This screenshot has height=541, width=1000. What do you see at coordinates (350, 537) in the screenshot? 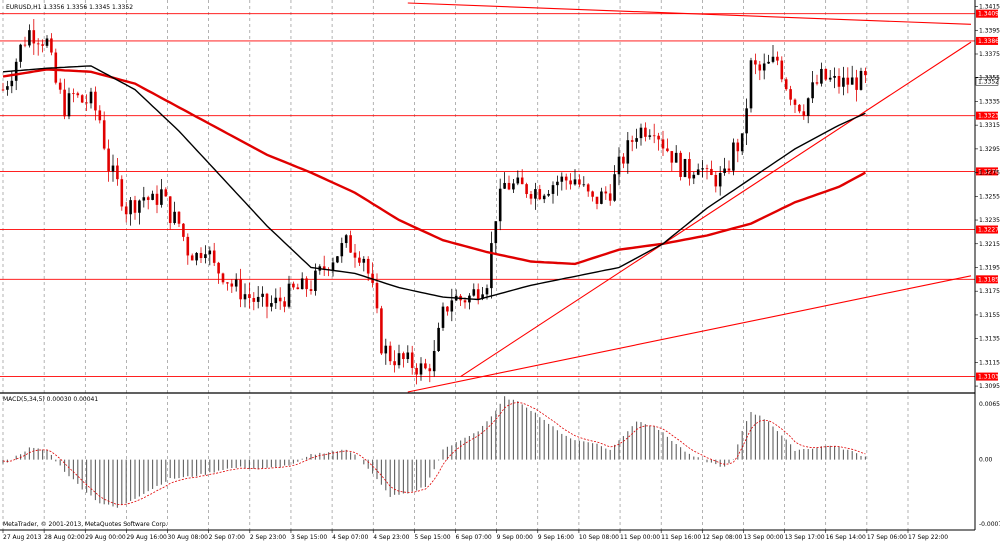
I see `time-tick-label: 4 Sep 07:00` at bounding box center [350, 537].